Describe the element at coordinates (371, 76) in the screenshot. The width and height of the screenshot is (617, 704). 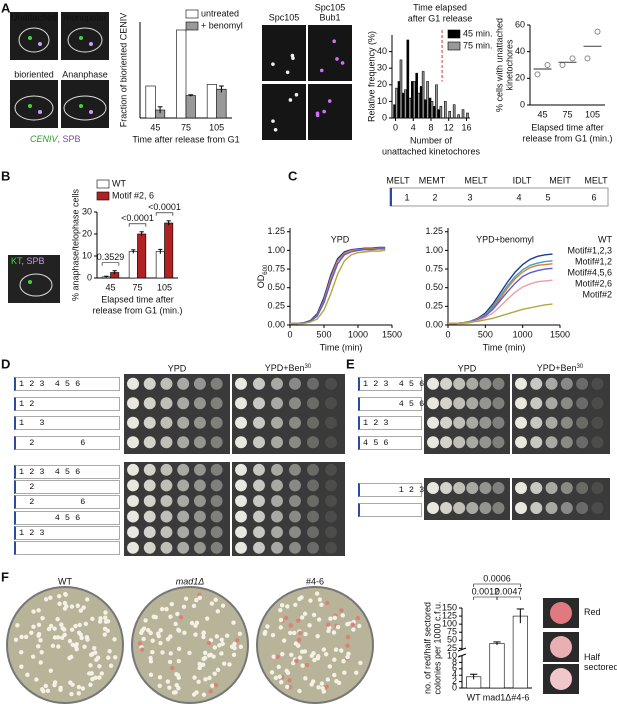
I see `y-axis-label: Relative frequency (%)` at that location.